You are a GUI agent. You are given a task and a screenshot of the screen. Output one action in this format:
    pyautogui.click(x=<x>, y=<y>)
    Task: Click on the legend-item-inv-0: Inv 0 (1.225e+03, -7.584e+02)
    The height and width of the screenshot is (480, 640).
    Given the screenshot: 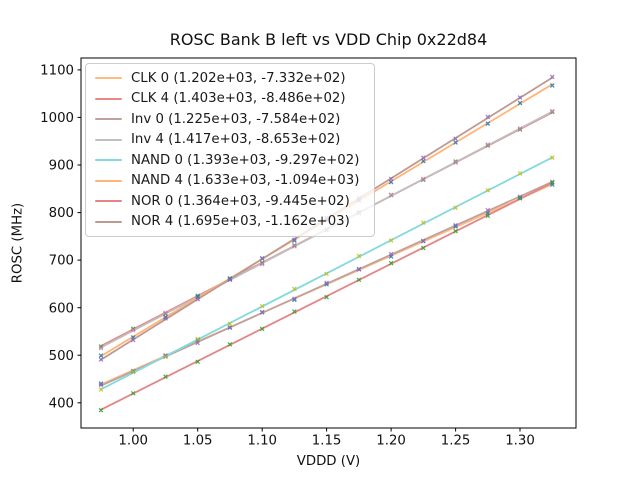 What is the action you would take?
    pyautogui.click(x=230, y=119)
    